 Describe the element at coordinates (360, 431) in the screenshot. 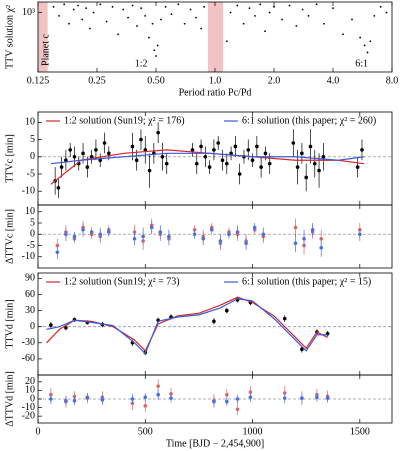

I see `x-tick-label: 1500` at that location.